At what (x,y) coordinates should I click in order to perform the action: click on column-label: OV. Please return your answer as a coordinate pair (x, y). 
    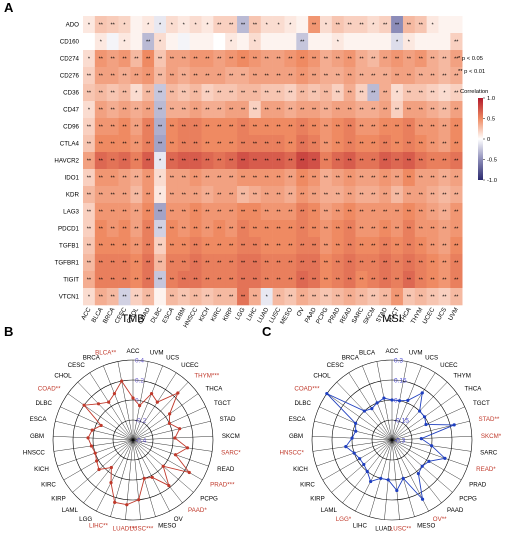
    Looking at the image, I should click on (300, 312).